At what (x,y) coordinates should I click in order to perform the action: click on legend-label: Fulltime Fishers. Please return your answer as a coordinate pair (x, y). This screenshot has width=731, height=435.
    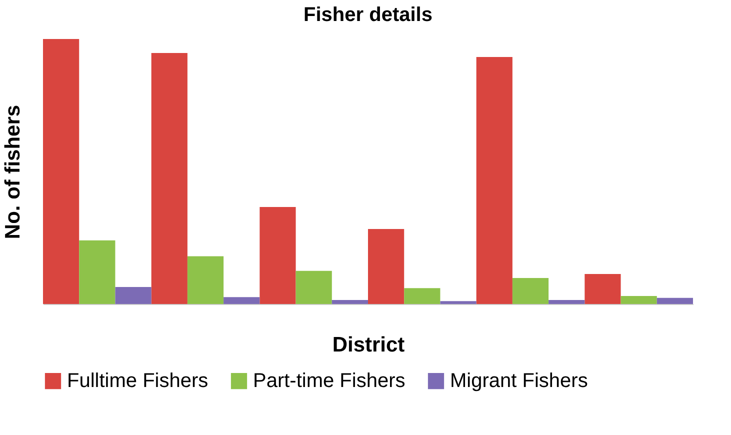
    Looking at the image, I should click on (137, 381).